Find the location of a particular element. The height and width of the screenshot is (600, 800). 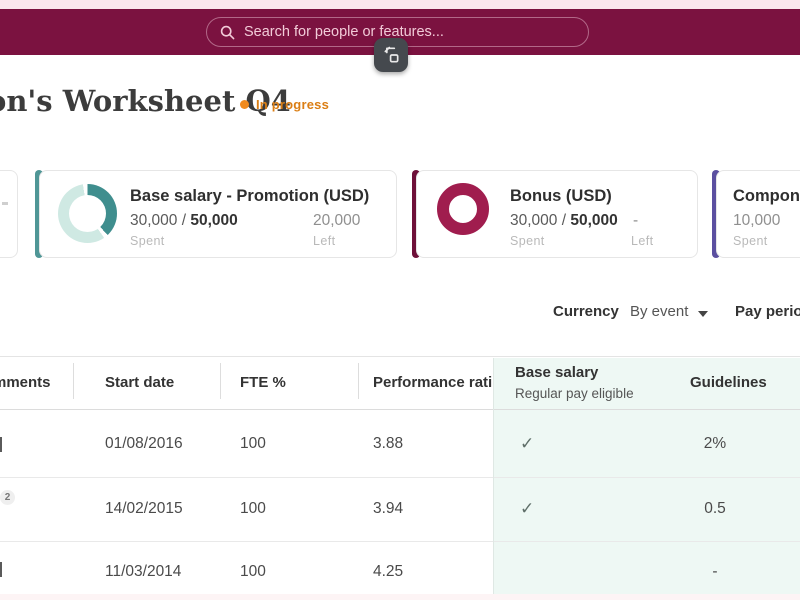

column-header-fte: FTE % is located at coordinates (263, 382).